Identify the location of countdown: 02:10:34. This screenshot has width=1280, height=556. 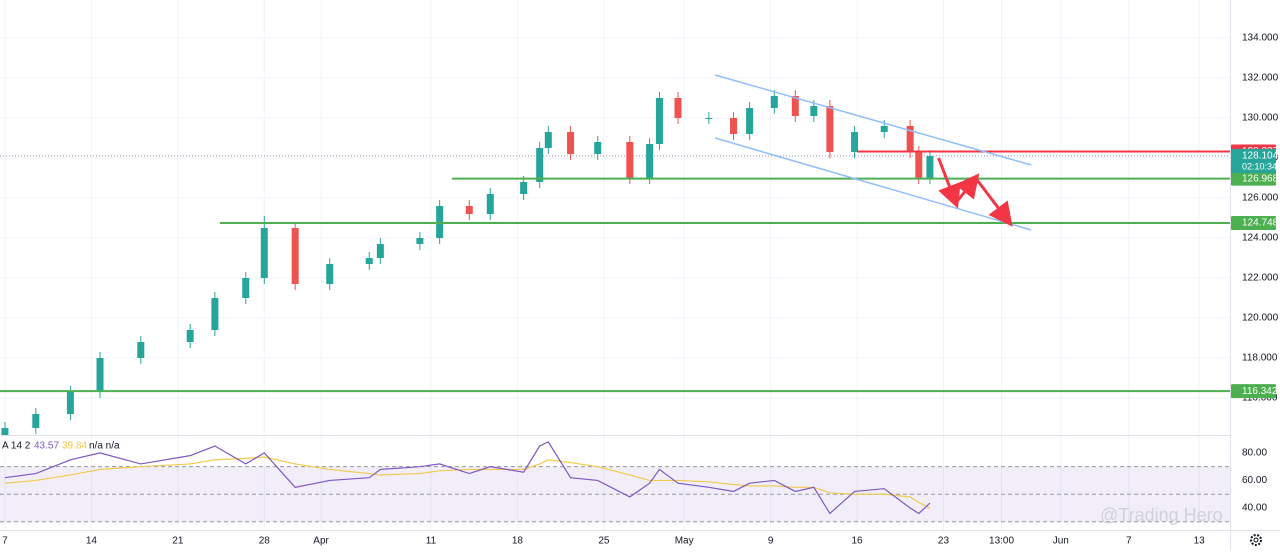
(1259, 166).